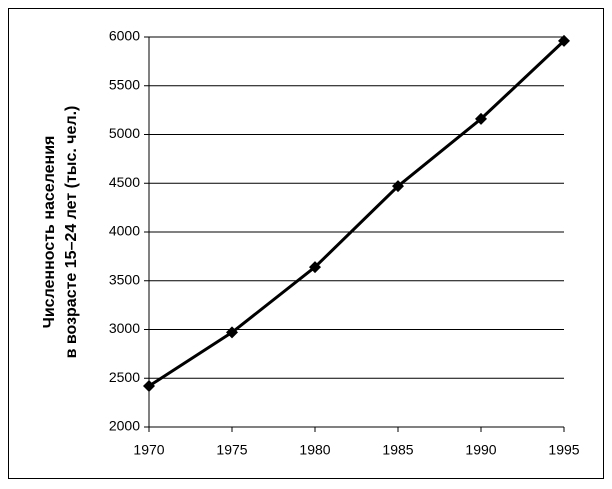  Describe the element at coordinates (563, 450) in the screenshot. I see `x-tick-label: 1995` at that location.